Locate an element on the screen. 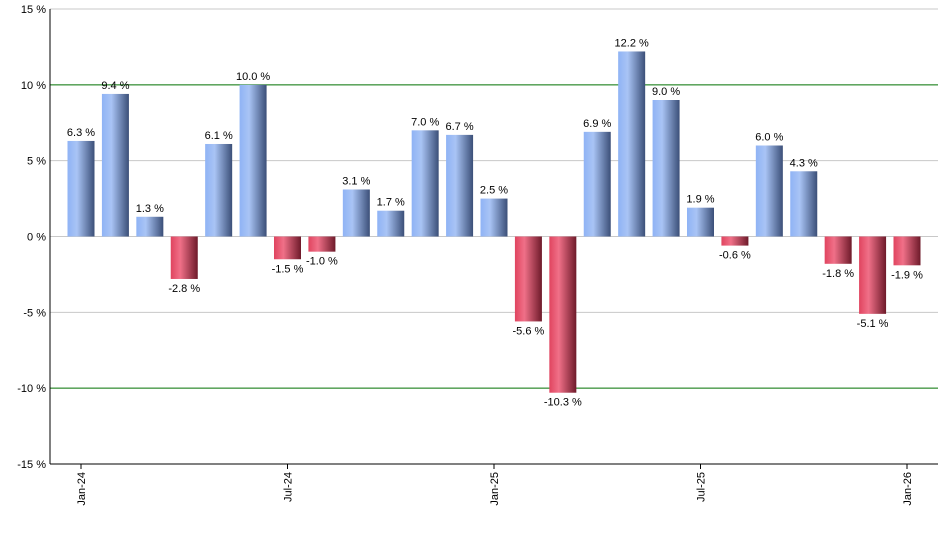 Image resolution: width=940 pixels, height=555 pixels. data-label: -1.9 % is located at coordinates (907, 275).